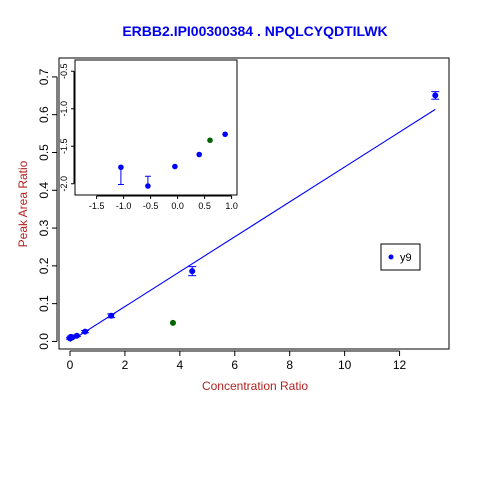 The image size is (480, 480). Describe the element at coordinates (210, 140) in the screenshot. I see `inset-highlight-point` at that location.